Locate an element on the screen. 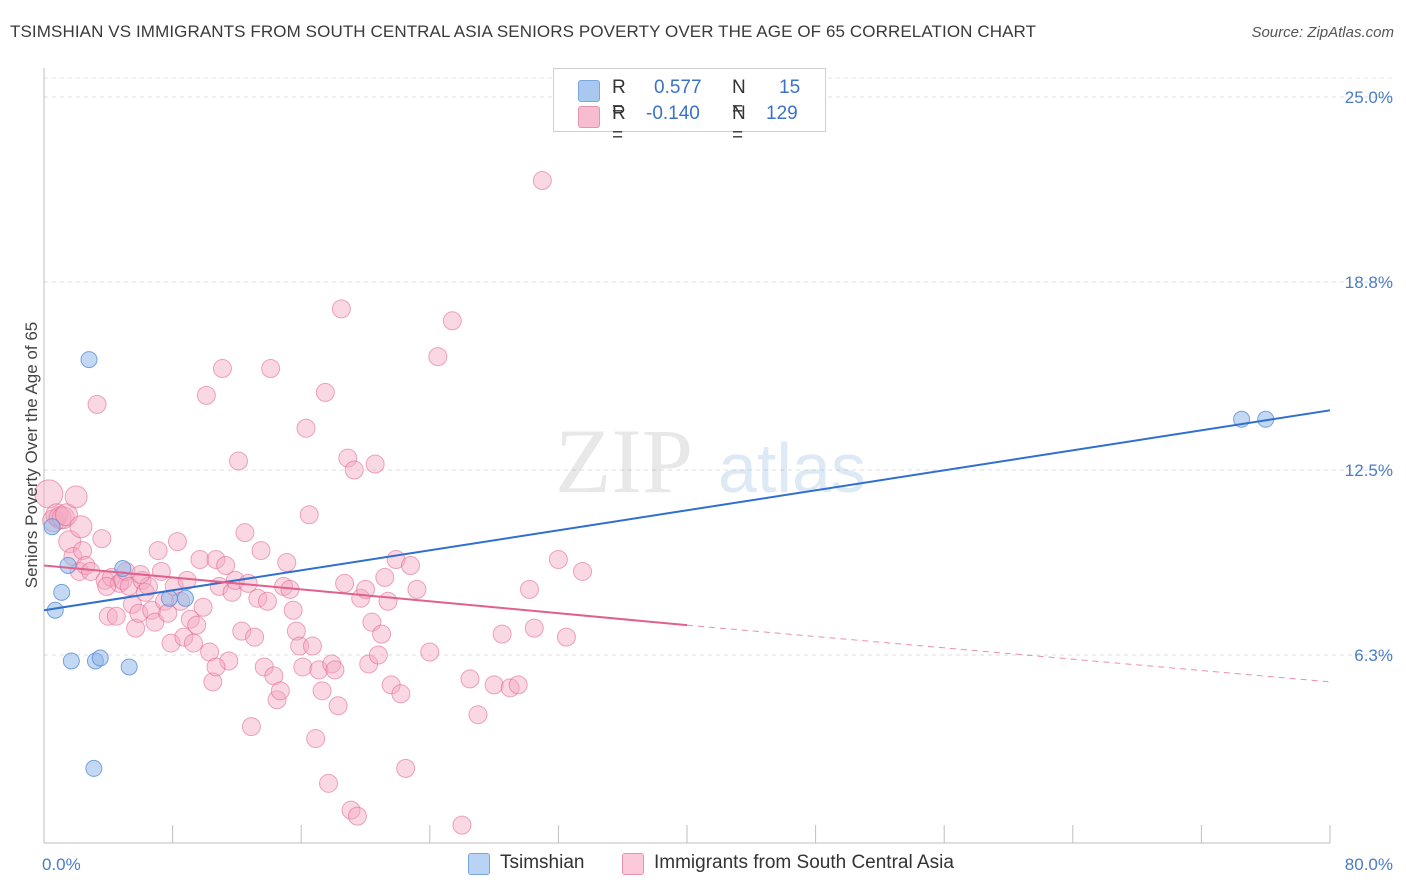  chart-source: Source: ZipAtlas.com is located at coordinates (1322, 32).